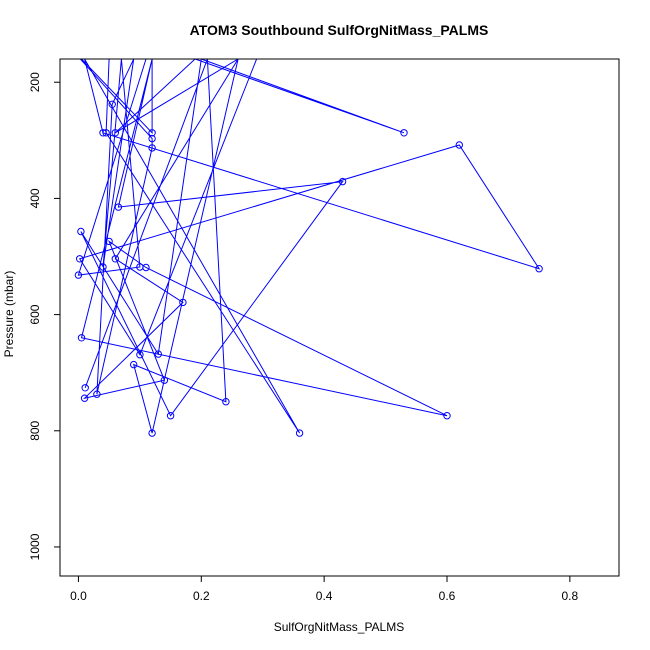 Image resolution: width=650 pixels, height=650 pixels. I want to click on x-axis-label: SulfOrgNitMass_PALMS, so click(339, 627).